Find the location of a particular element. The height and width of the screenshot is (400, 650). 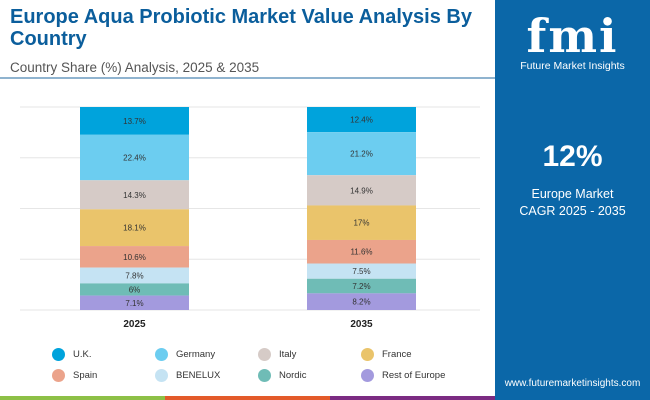

legend-label: Rest of Europe is located at coordinates (414, 375).